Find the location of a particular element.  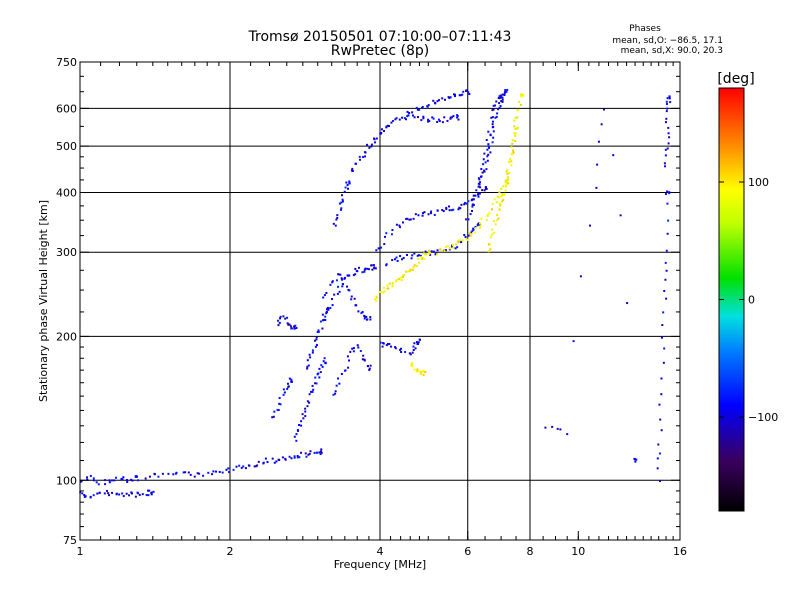

stats-line-x: mean, sd,X: 90.0, 20.3 is located at coordinates (672, 51).